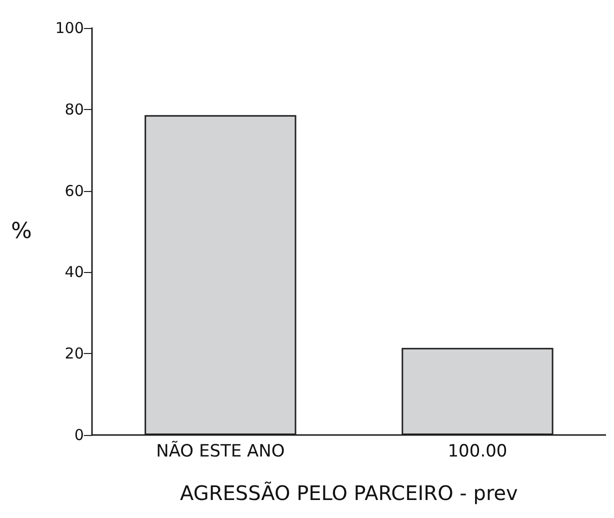 This screenshot has height=518, width=614. I want to click on y-tick-label: 80, so click(74, 109).